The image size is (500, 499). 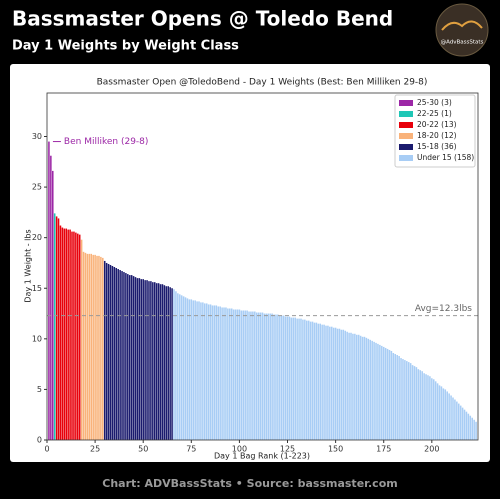 I want to click on logo, so click(x=462, y=30).